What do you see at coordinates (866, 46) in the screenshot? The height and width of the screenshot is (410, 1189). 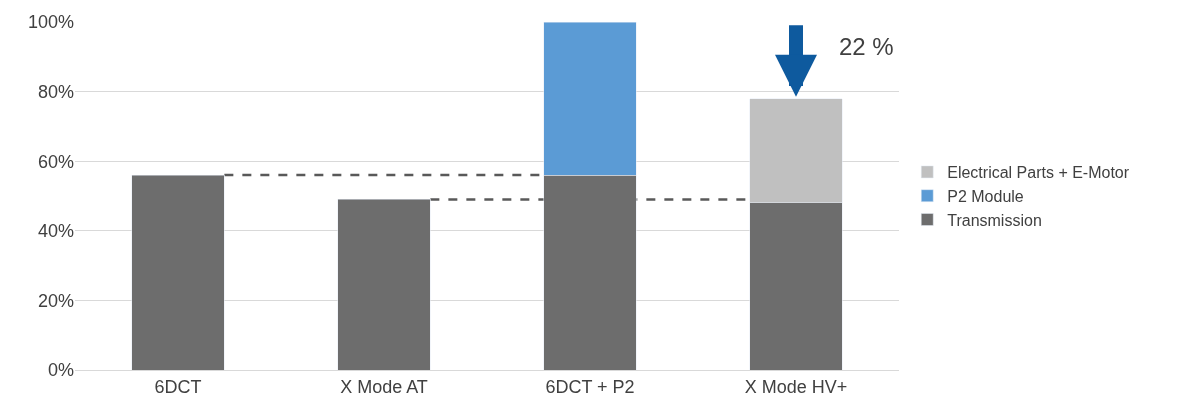 I see `annotation: 22 %` at bounding box center [866, 46].